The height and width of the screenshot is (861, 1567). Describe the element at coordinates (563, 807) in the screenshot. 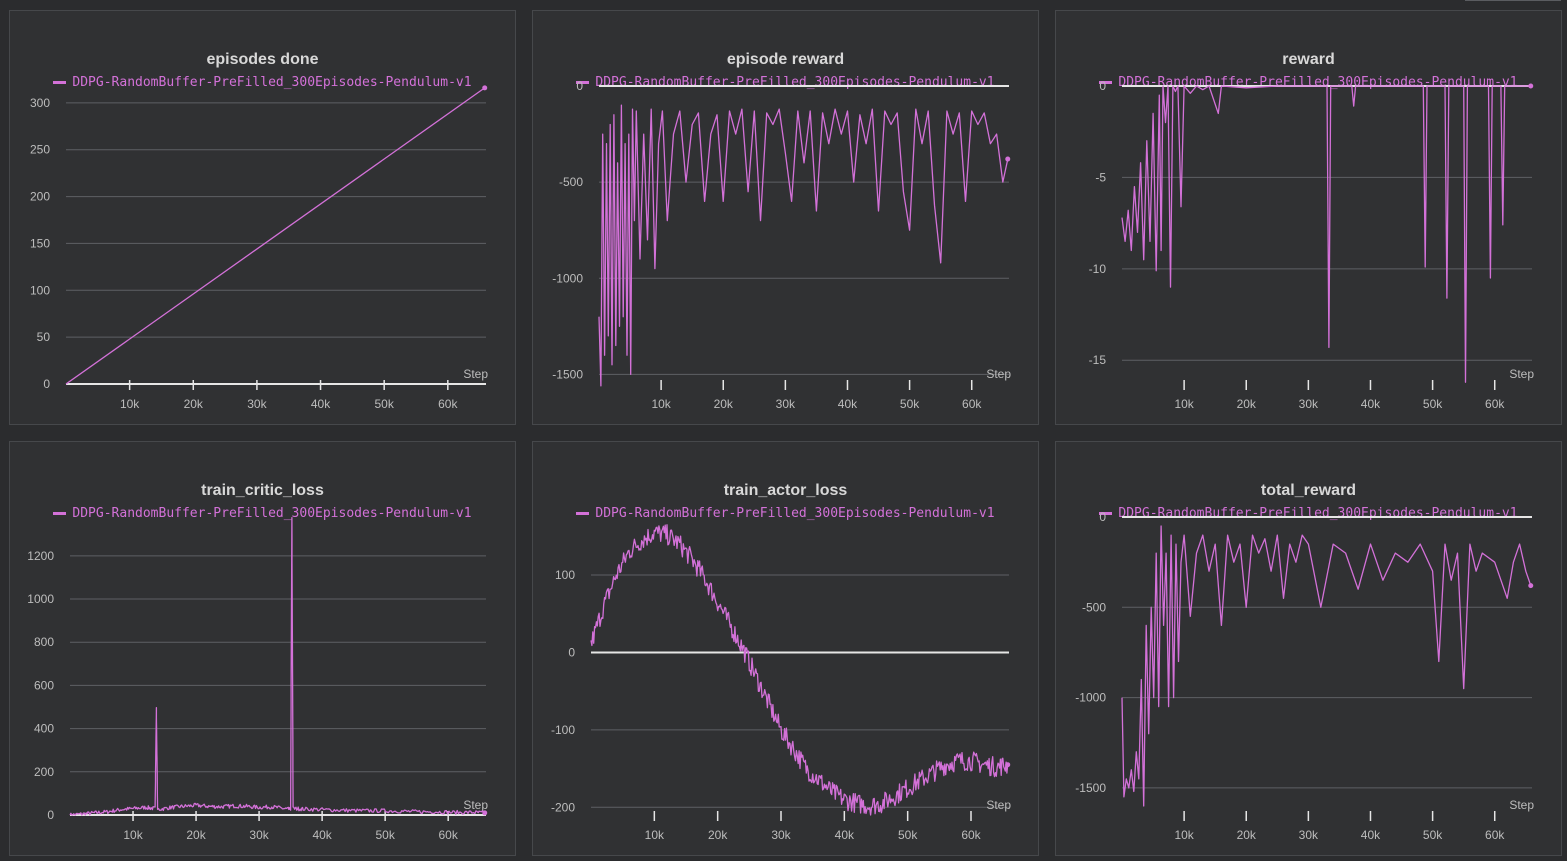

I see `y-tick-label: -200` at that location.